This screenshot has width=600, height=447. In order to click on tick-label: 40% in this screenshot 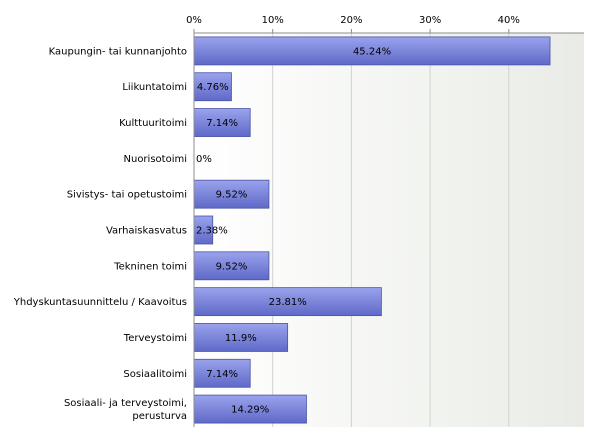, I will do `click(509, 20)`.